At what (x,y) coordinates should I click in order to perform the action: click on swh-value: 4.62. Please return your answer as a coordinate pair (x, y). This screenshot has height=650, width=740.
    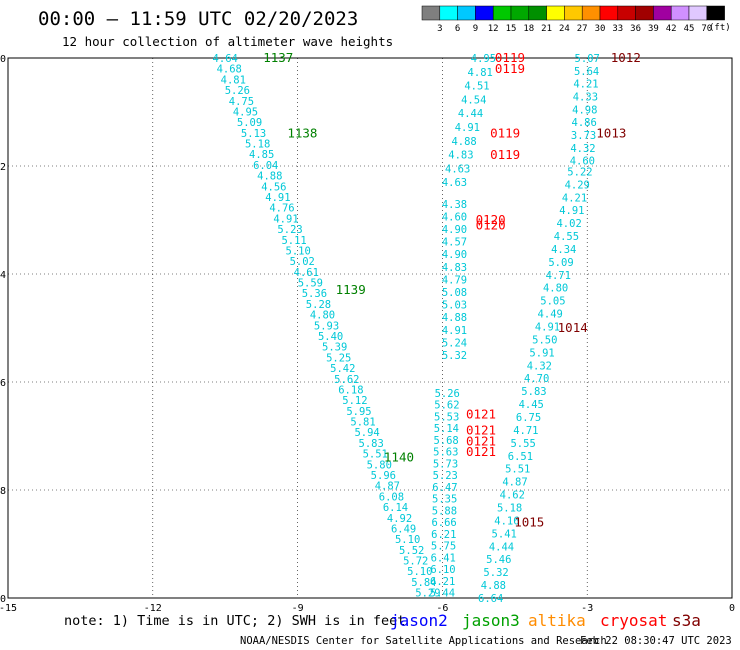
    Looking at the image, I should click on (512, 496).